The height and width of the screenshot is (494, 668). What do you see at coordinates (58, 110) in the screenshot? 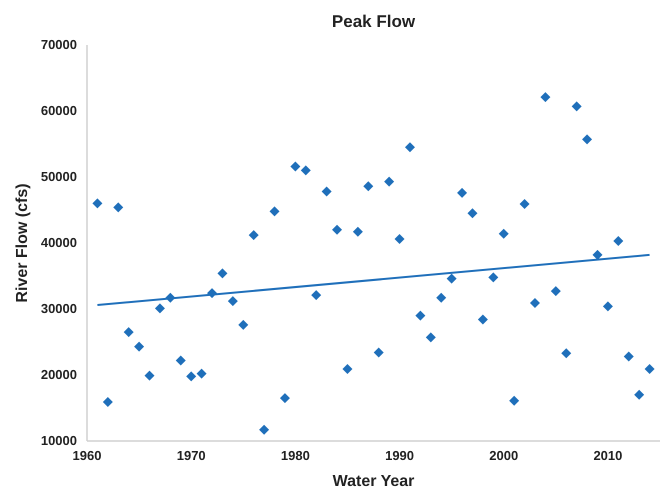
I see `y-tick-label: 60000` at bounding box center [58, 110].